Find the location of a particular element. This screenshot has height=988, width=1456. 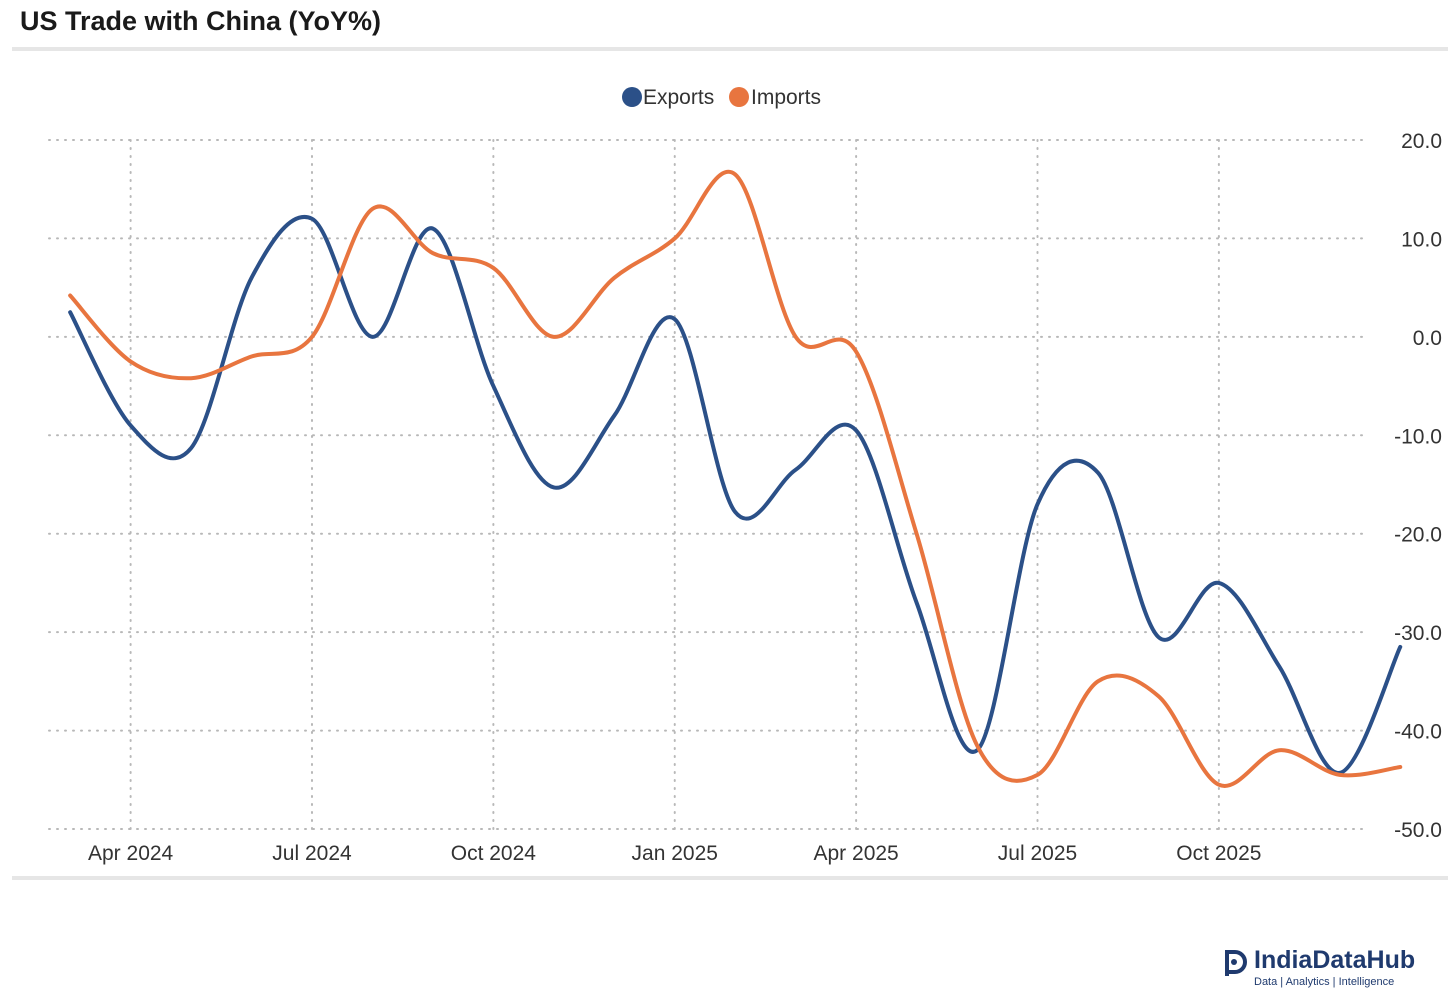

y-tick-label: -30.0 is located at coordinates (1418, 633).